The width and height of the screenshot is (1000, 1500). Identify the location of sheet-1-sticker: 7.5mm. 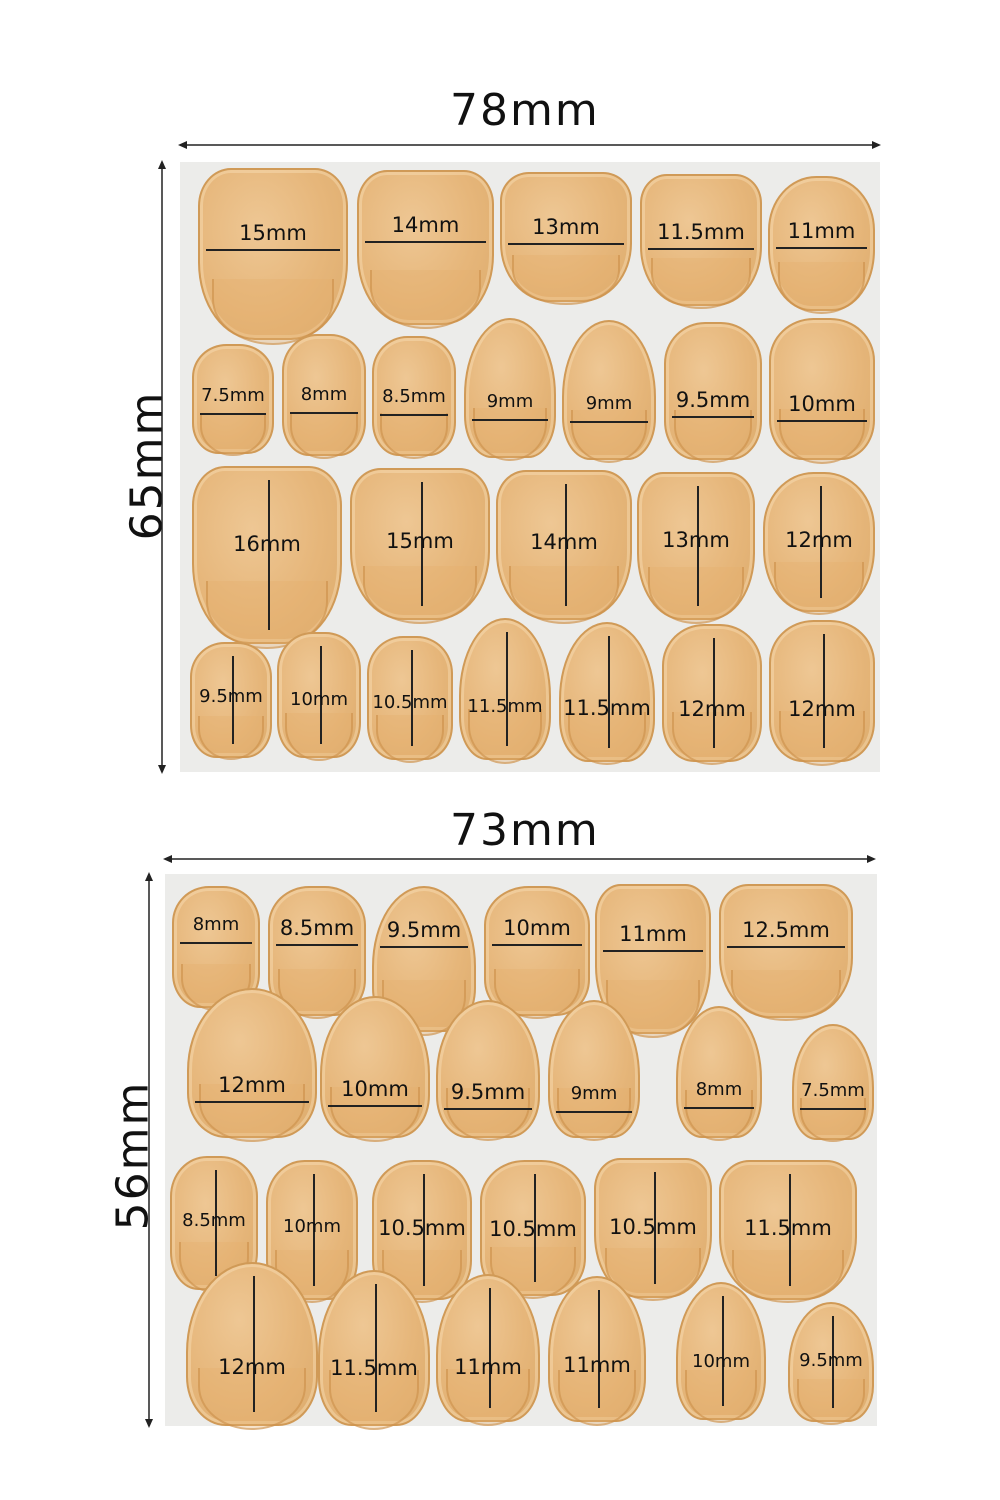
(233, 400).